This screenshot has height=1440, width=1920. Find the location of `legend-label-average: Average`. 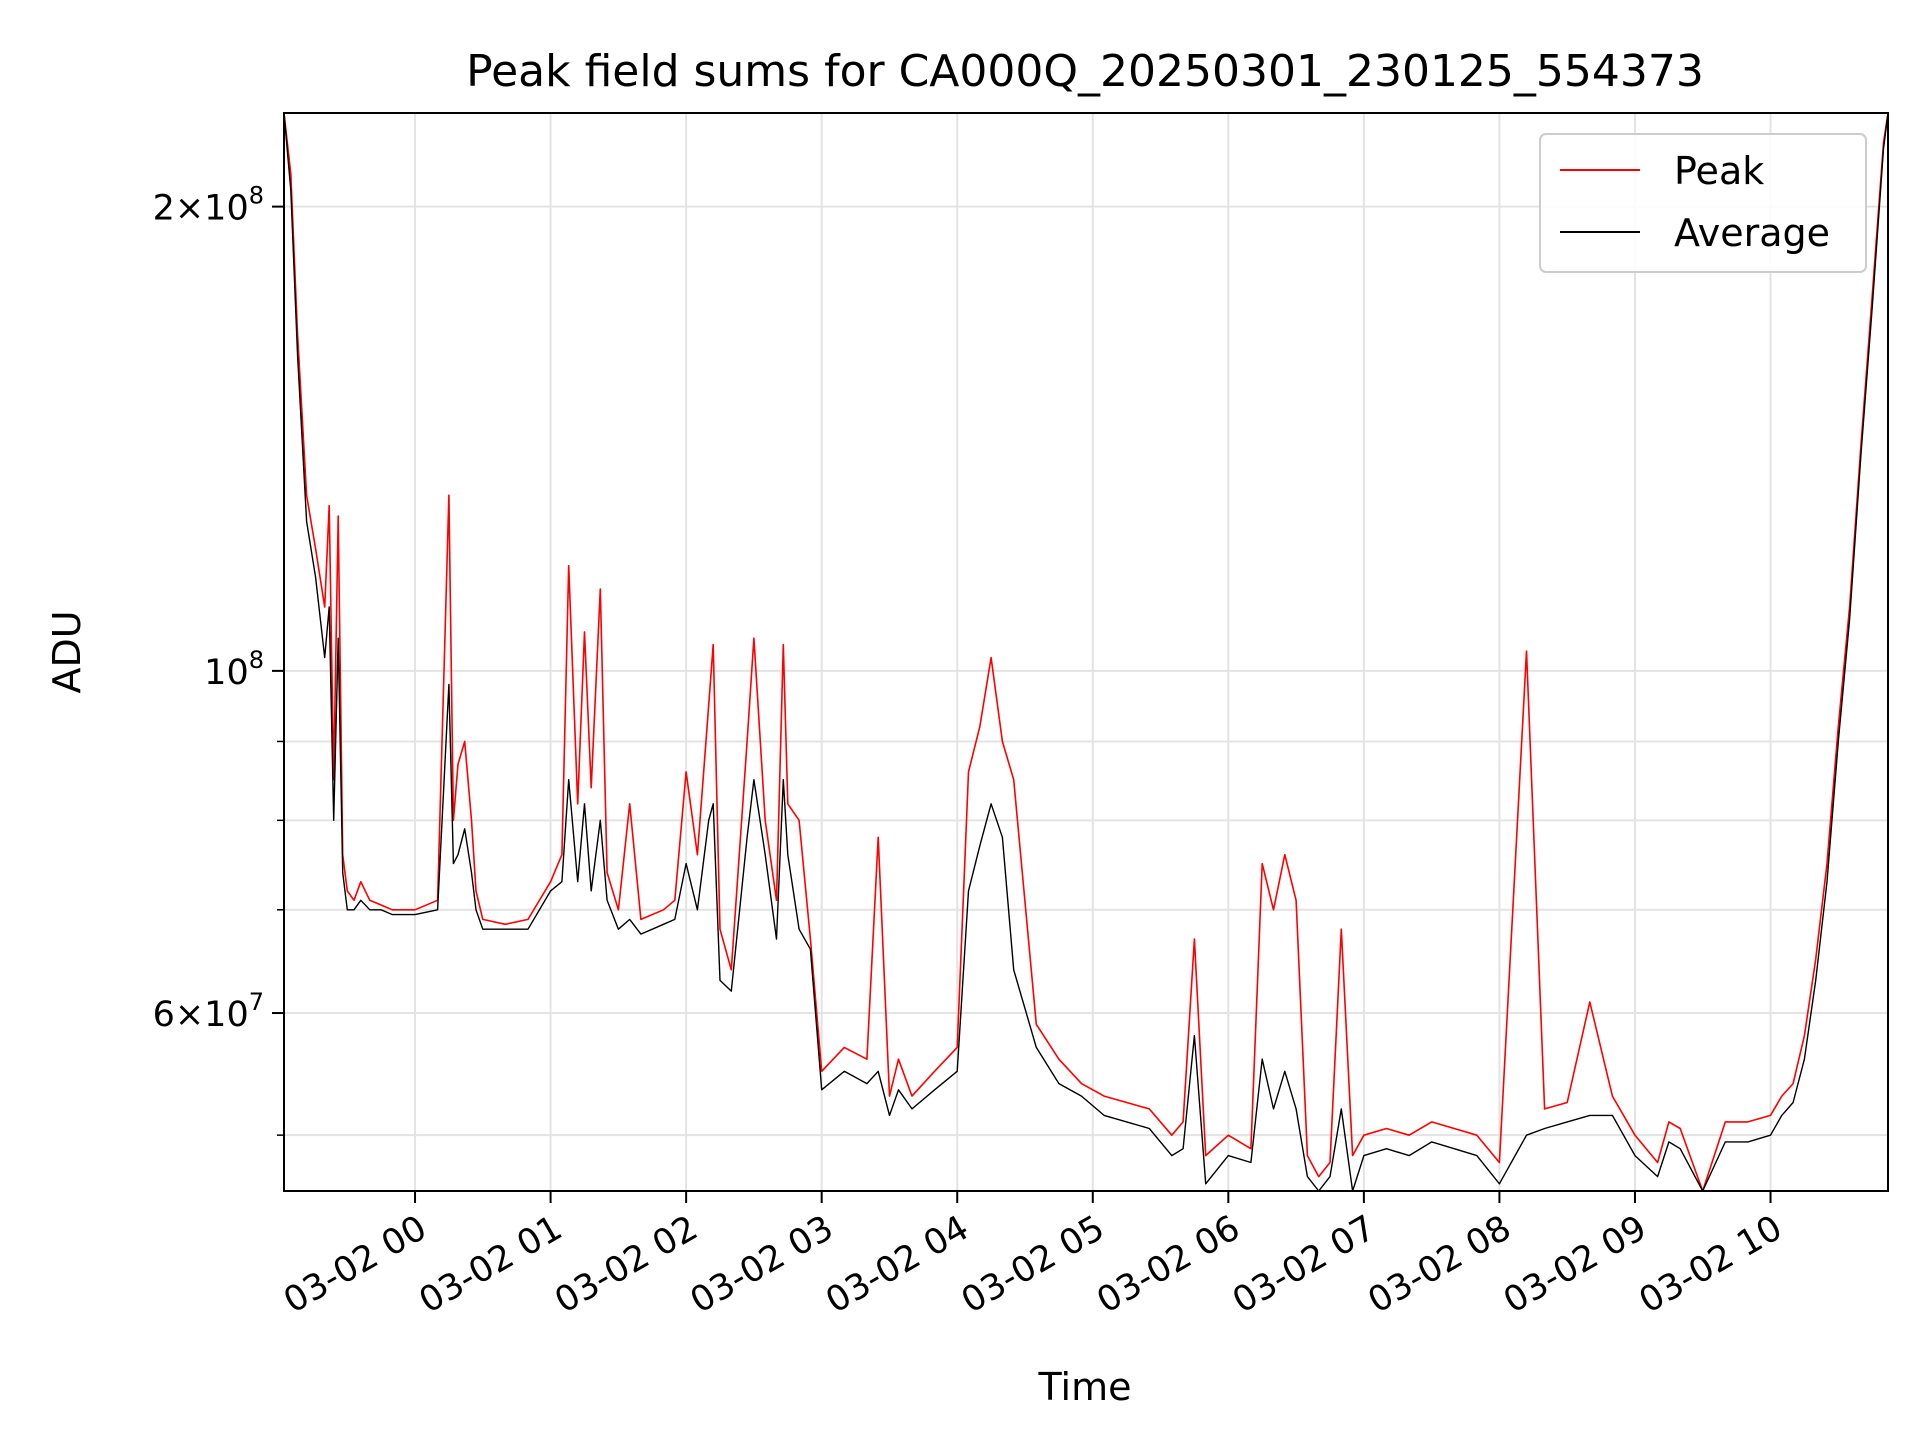

legend-label-average: Average is located at coordinates (1752, 233).